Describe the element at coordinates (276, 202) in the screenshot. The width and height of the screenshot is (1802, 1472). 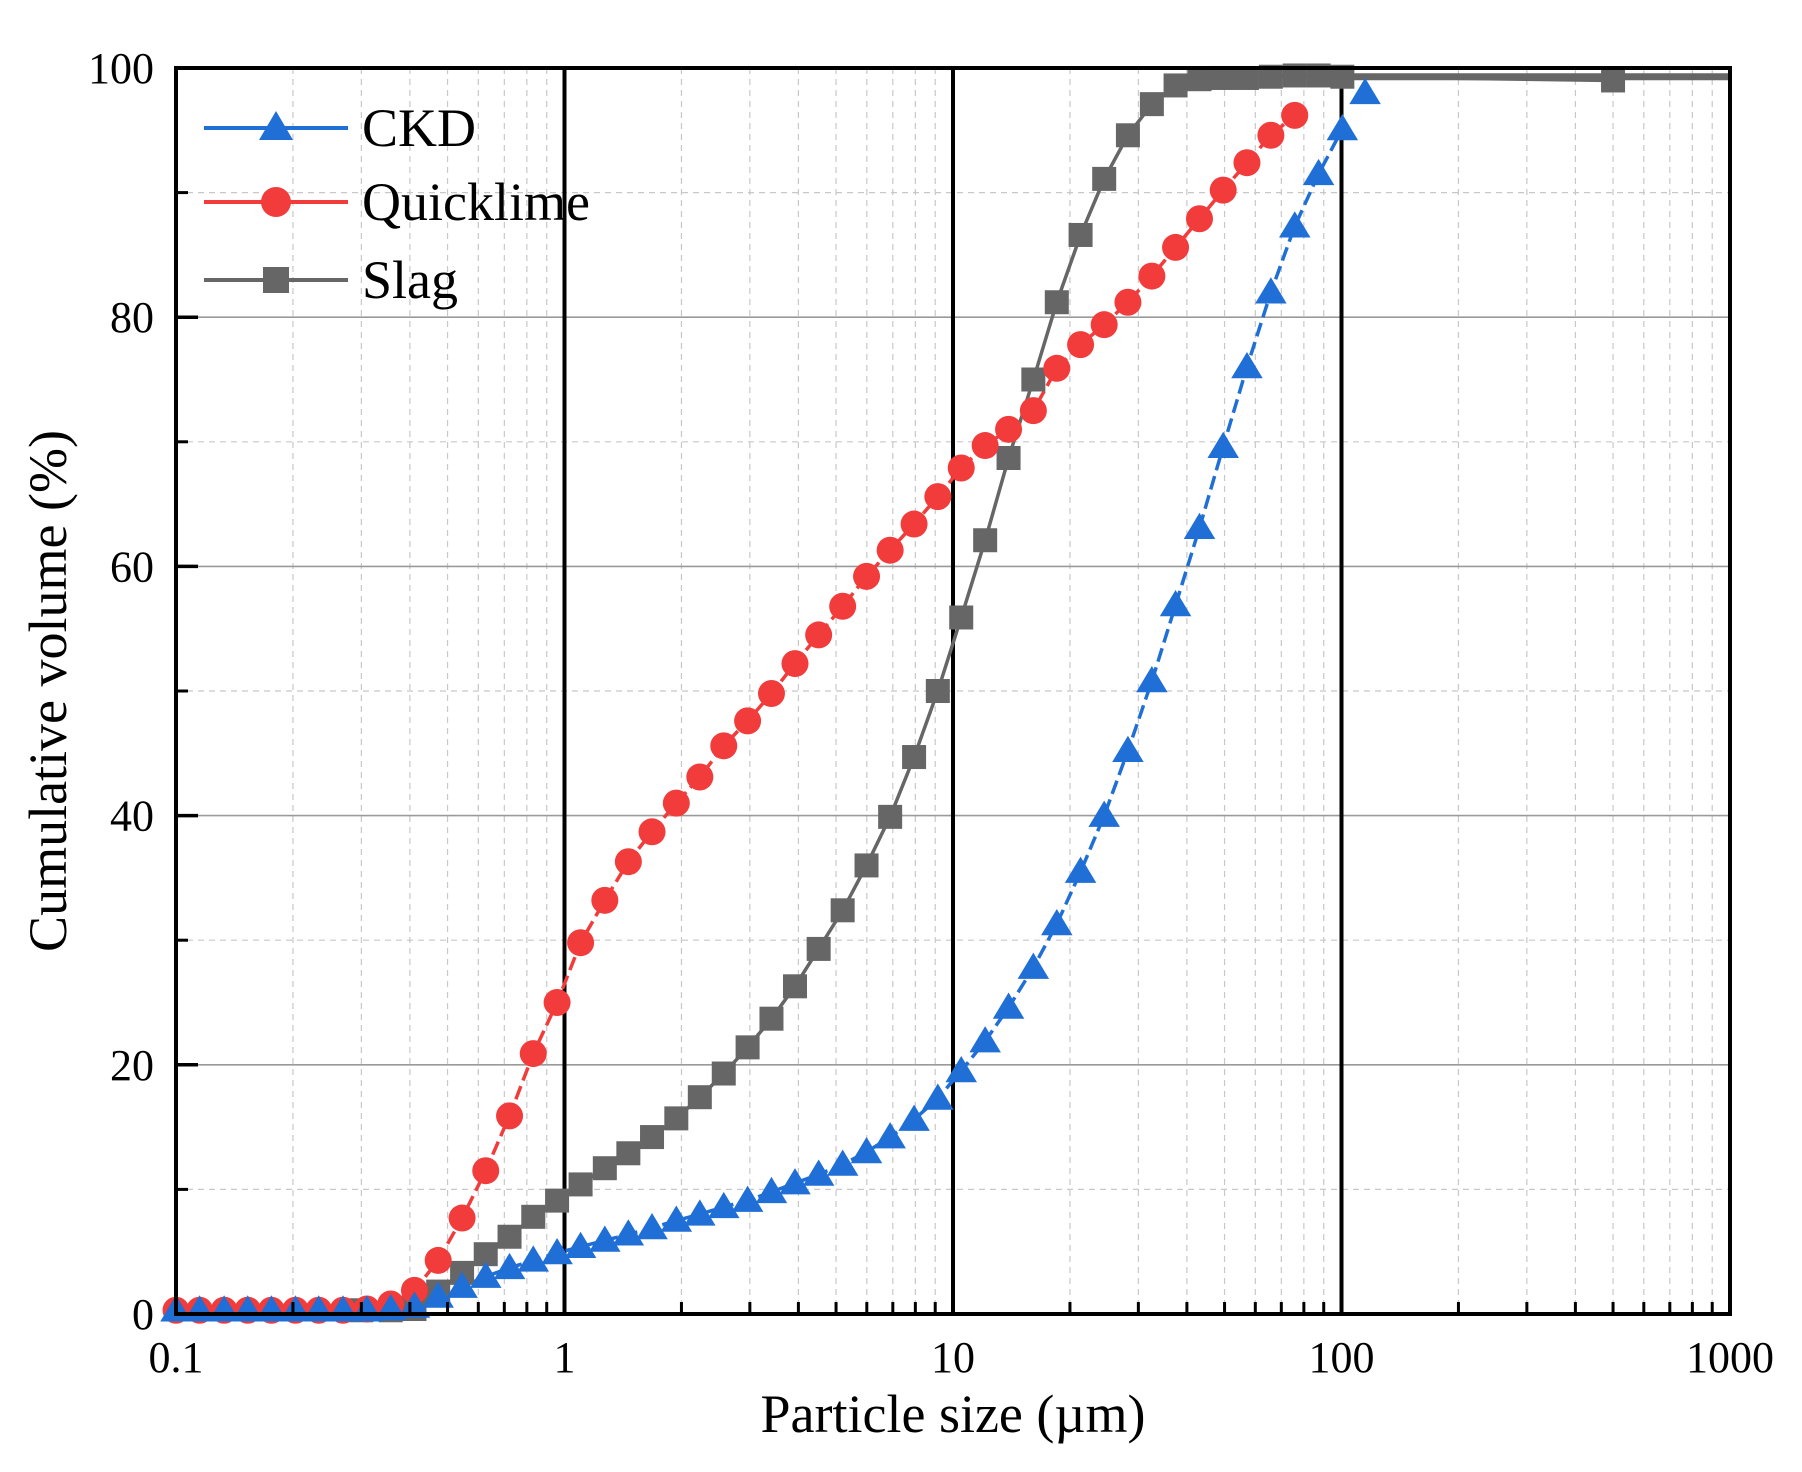
I see `legend-marker-quicklime` at that location.